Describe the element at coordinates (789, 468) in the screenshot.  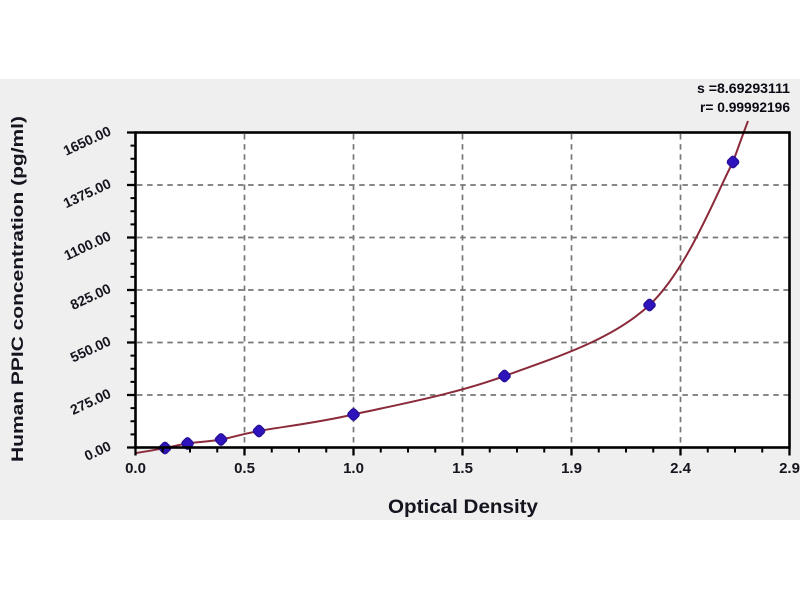
I see `svg-text: 2.9` at that location.